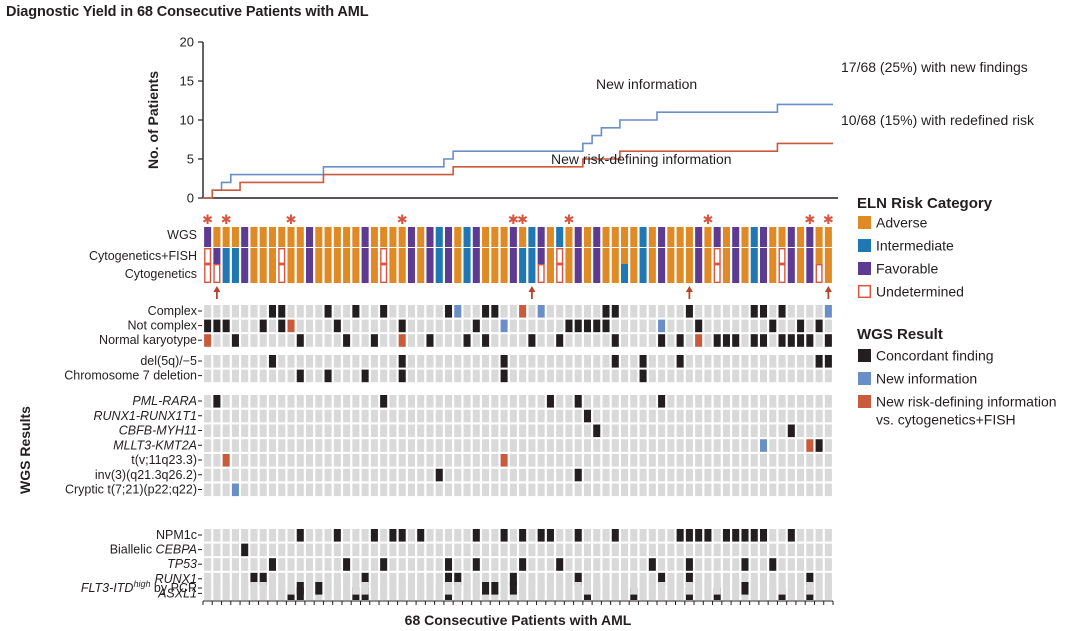 The height and width of the screenshot is (631, 1080). Describe the element at coordinates (146, 416) in the screenshot. I see `wgs-row-label: RUNX1-RUNX1T1` at that location.